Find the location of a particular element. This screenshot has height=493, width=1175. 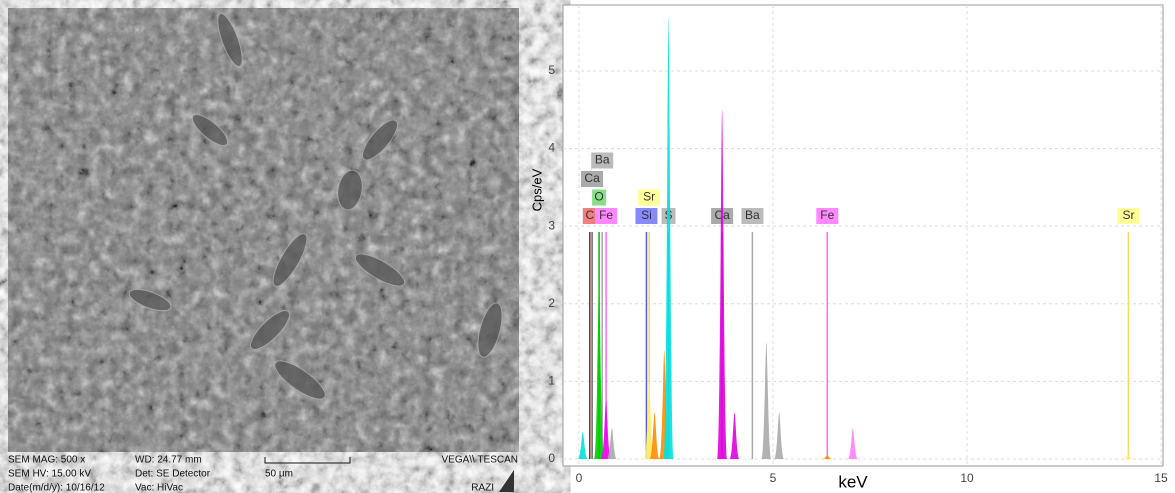

x-tick-label: 10 is located at coordinates (967, 478).